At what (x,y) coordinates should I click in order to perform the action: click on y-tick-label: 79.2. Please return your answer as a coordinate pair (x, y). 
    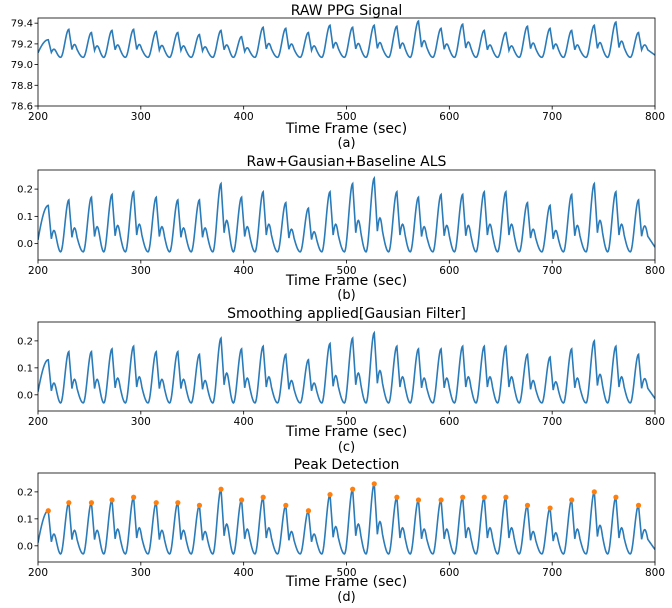
    Looking at the image, I should click on (22, 44).